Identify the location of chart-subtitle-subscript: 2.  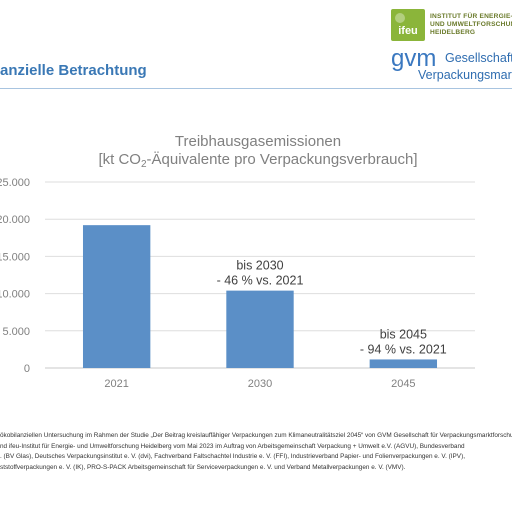
(144, 164).